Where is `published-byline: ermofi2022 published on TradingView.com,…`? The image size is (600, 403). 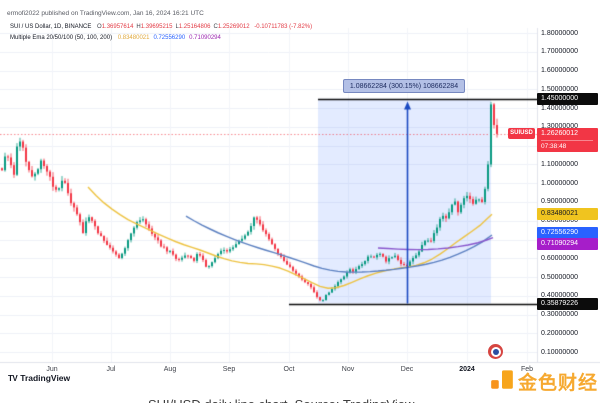
published-byline: ermofi2022 published on TradingView.com,… is located at coordinates (105, 13).